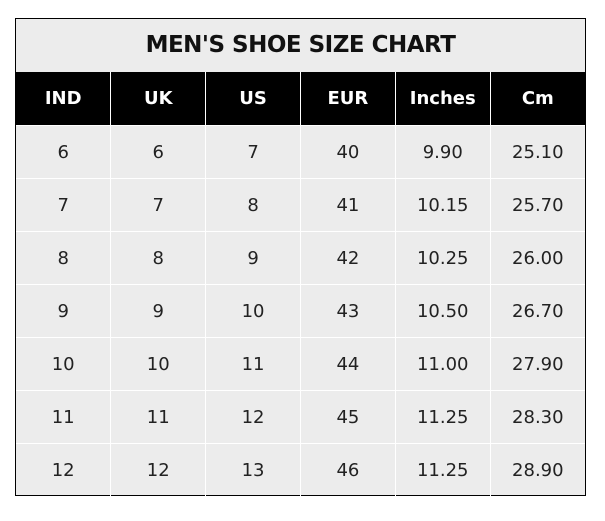 The height and width of the screenshot is (521, 605). Describe the element at coordinates (347, 311) in the screenshot. I see `cell-eur: 43` at that location.